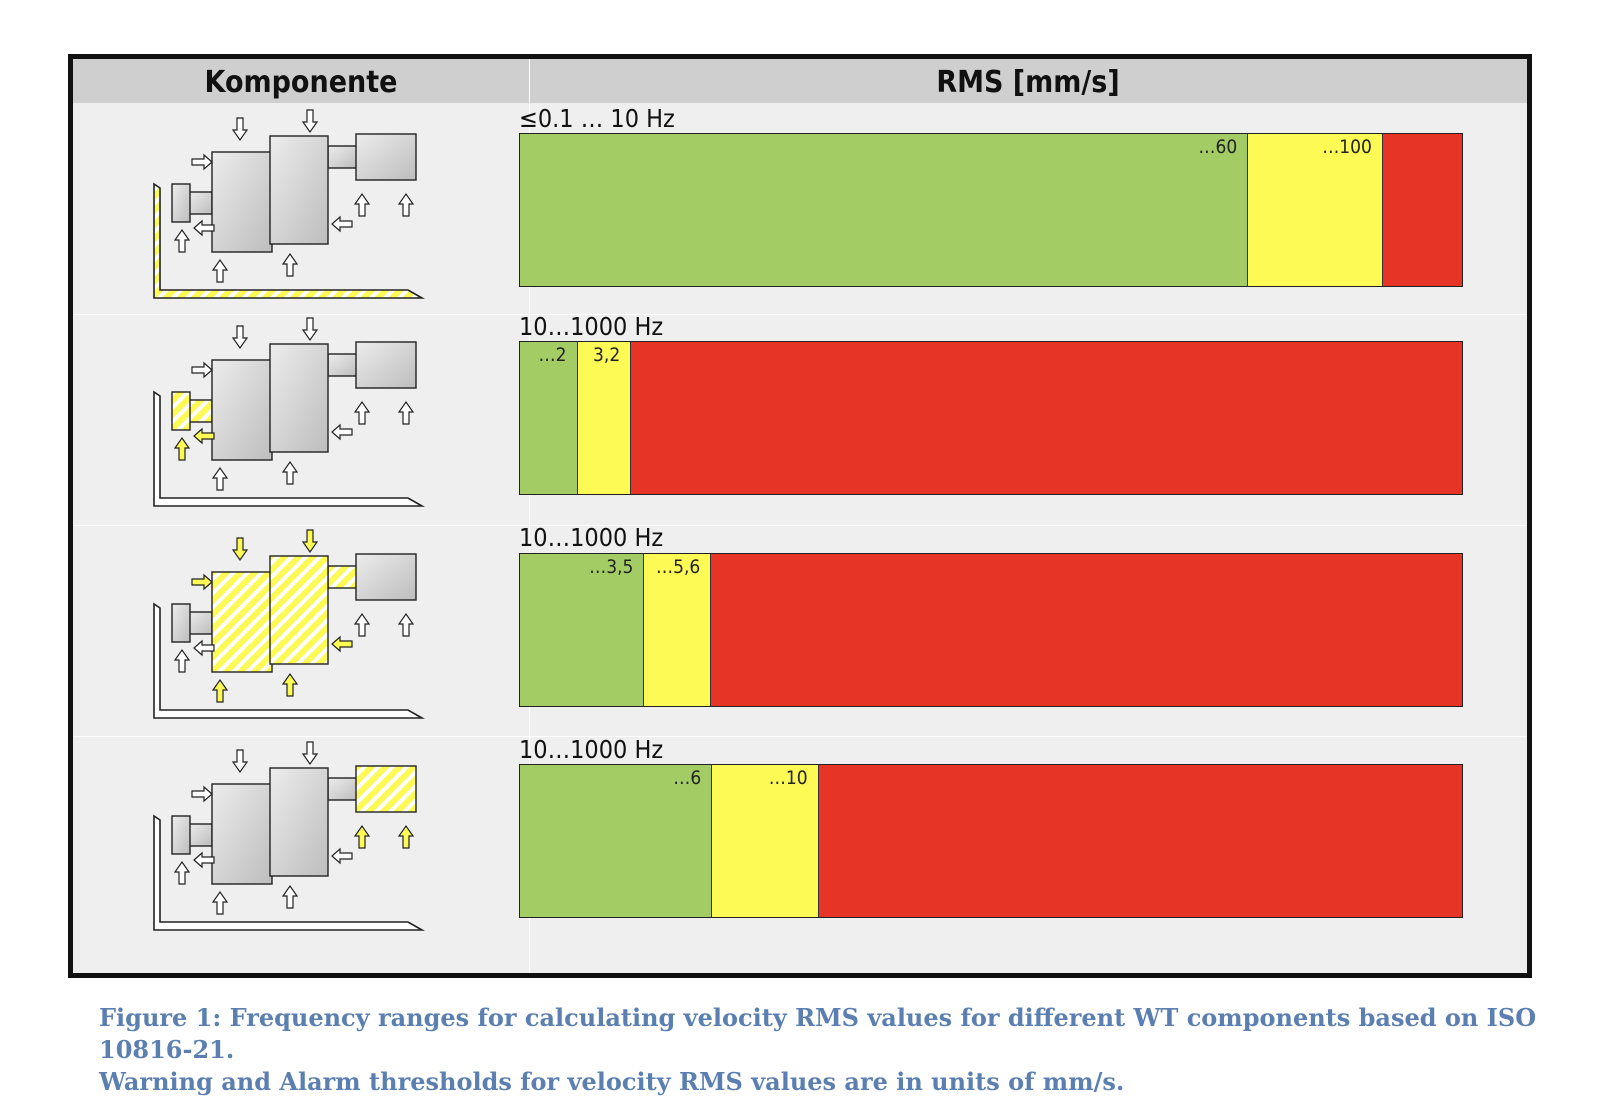 This screenshot has height=1108, width=1606. I want to click on rms-threshold-bar: …6 …10, so click(991, 841).